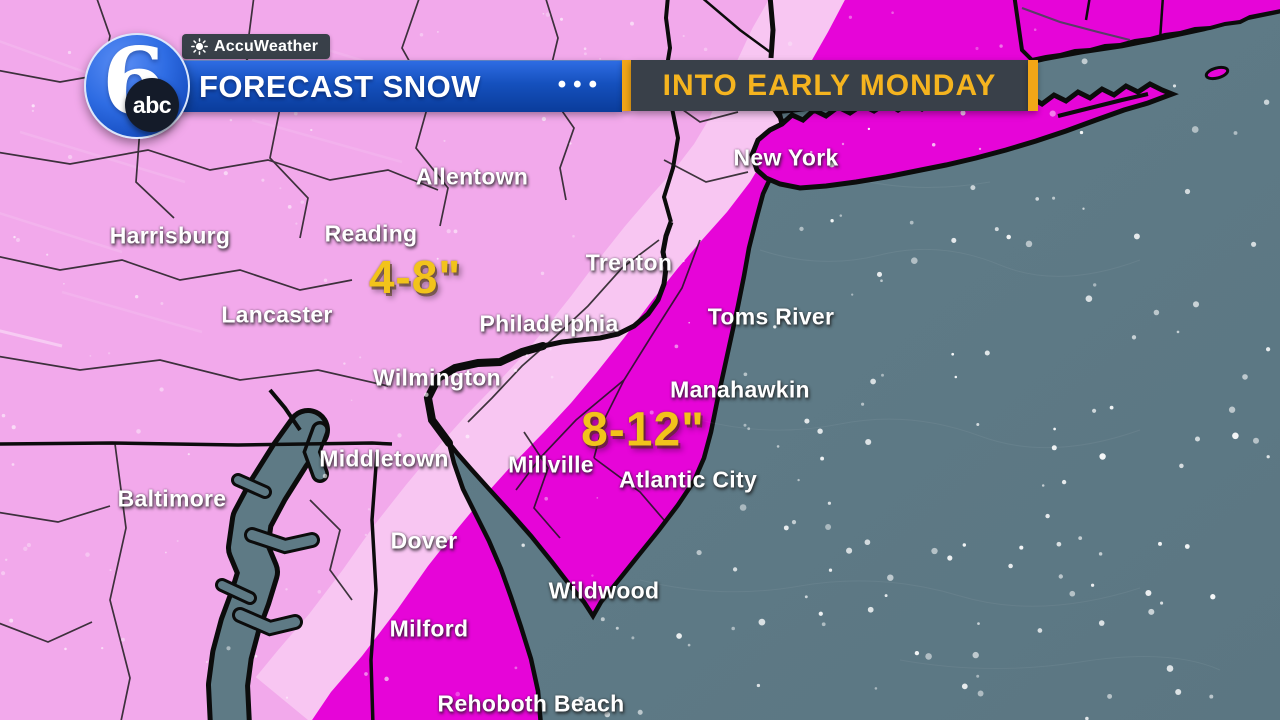  What do you see at coordinates (437, 377) in the screenshot?
I see `city-label-wilmington: Wilmington` at bounding box center [437, 377].